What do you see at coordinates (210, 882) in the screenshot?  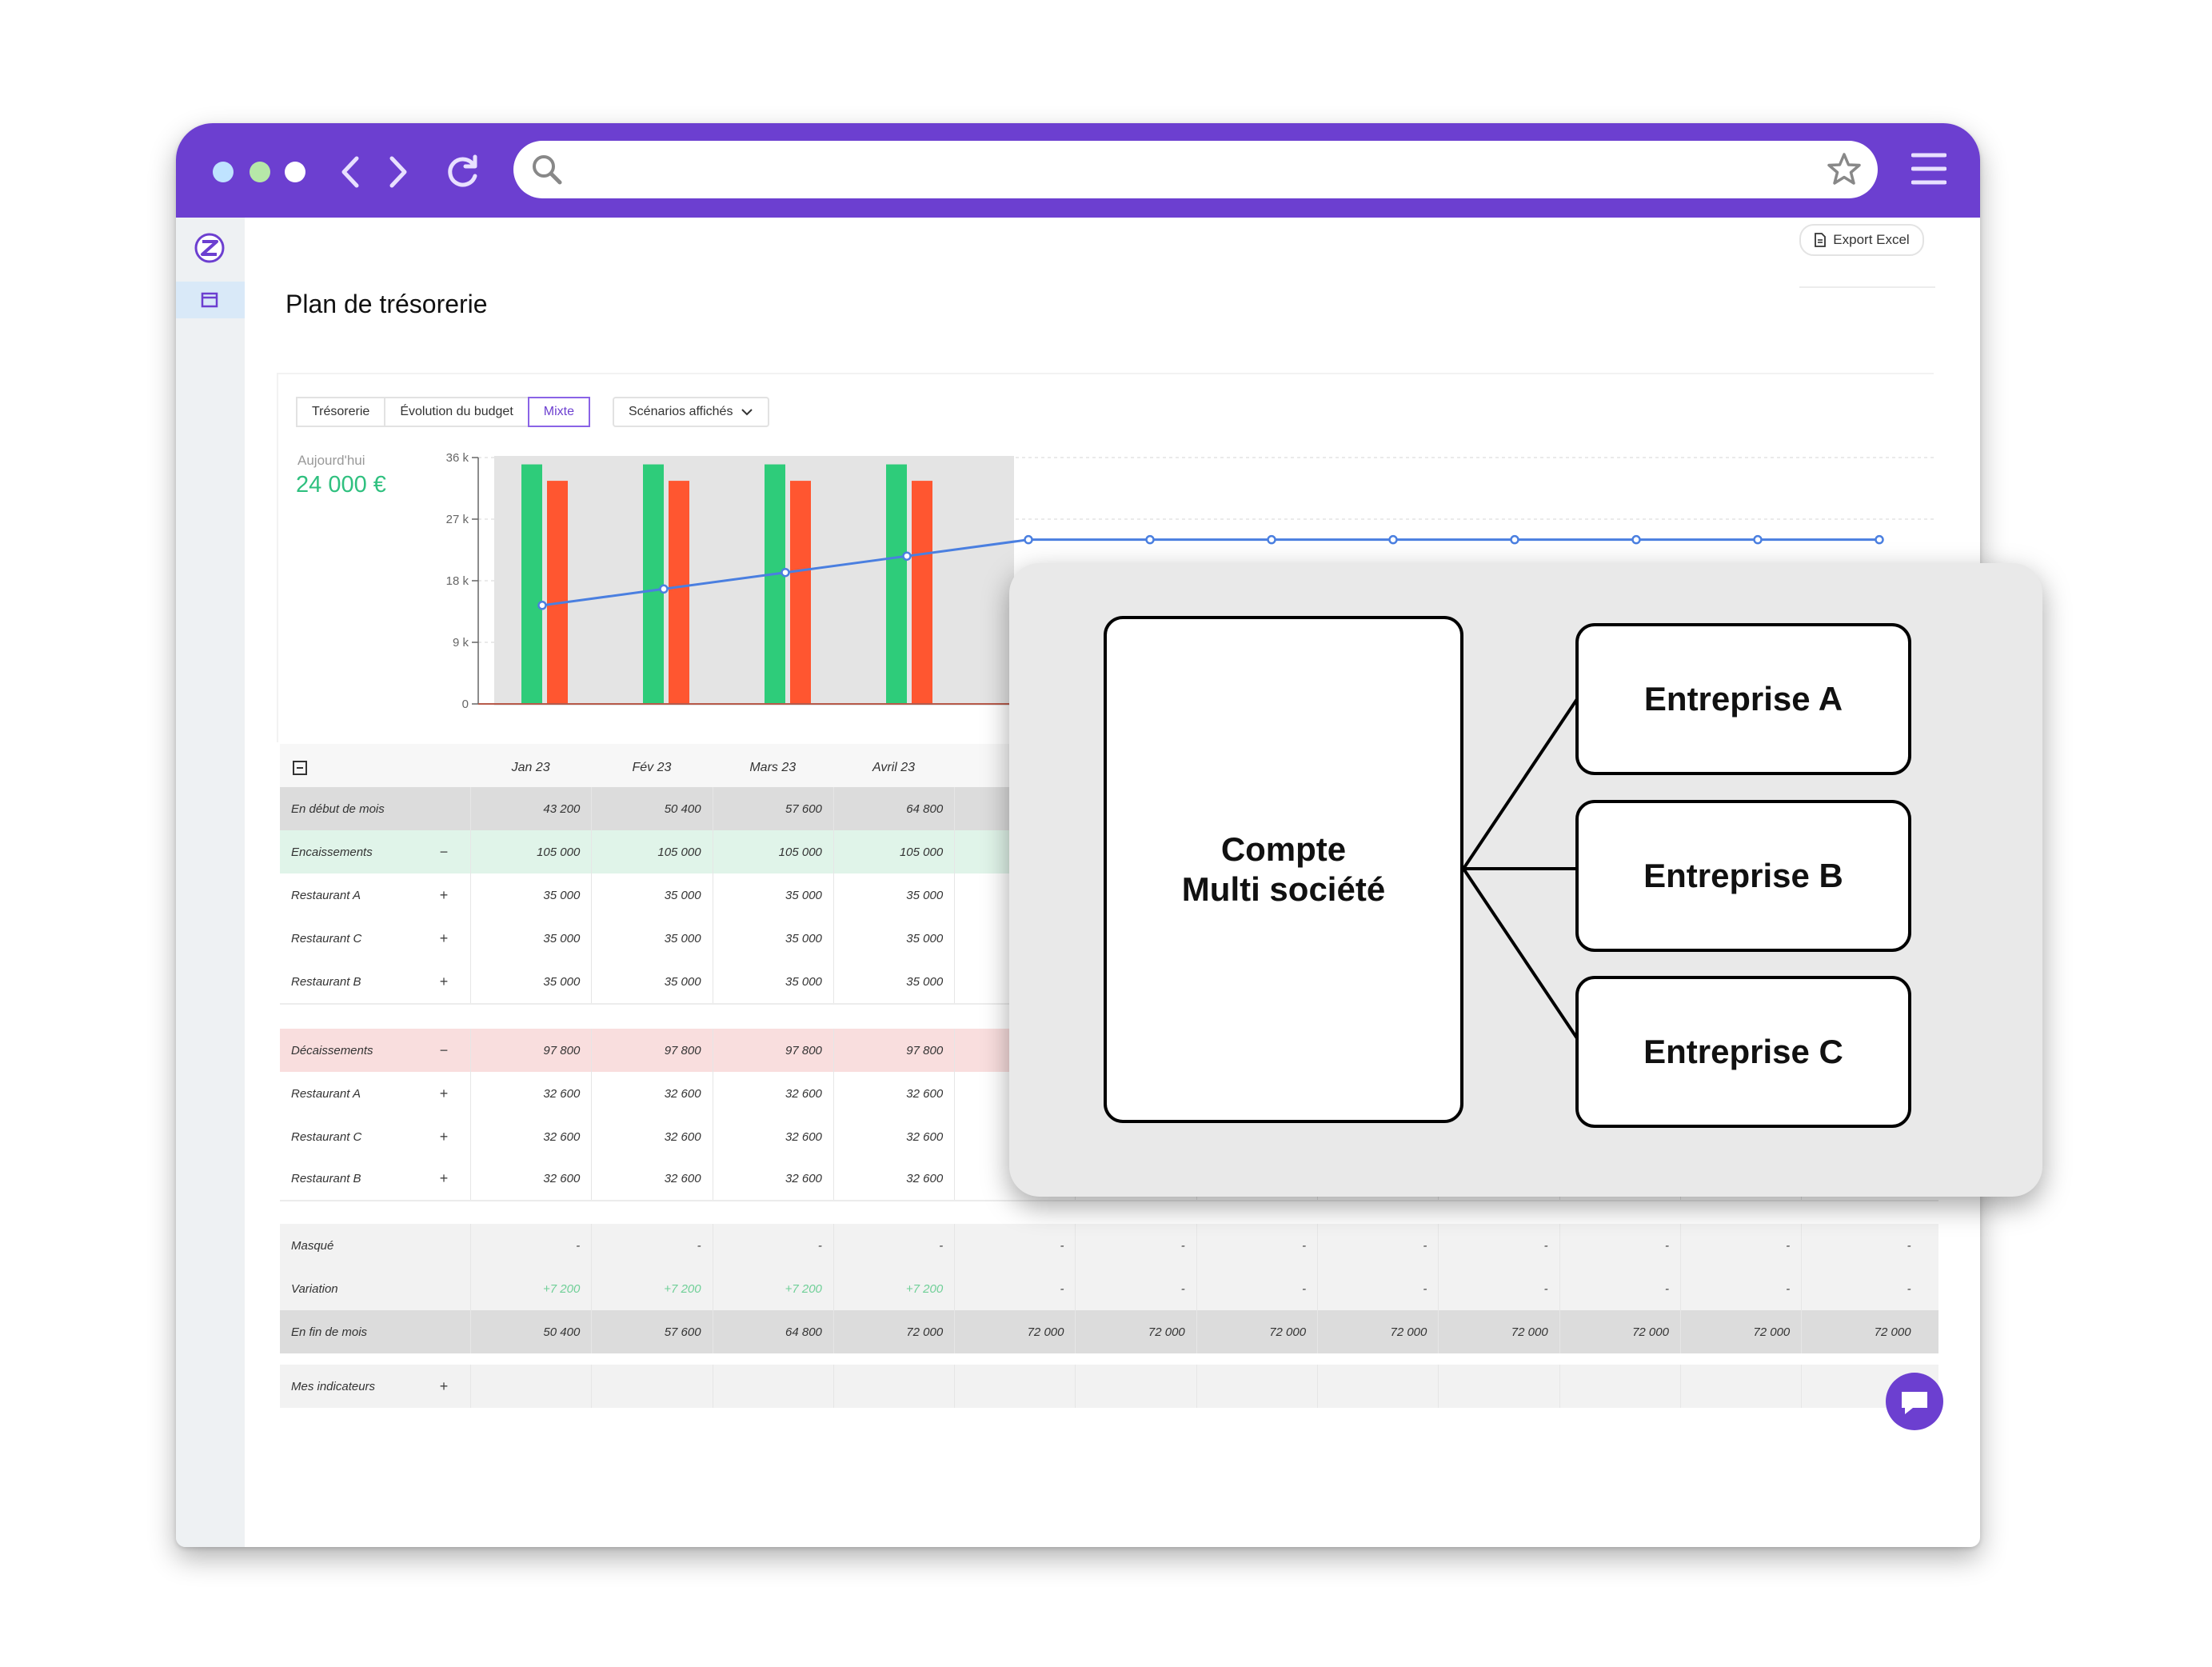 I see `app-sidebar` at bounding box center [210, 882].